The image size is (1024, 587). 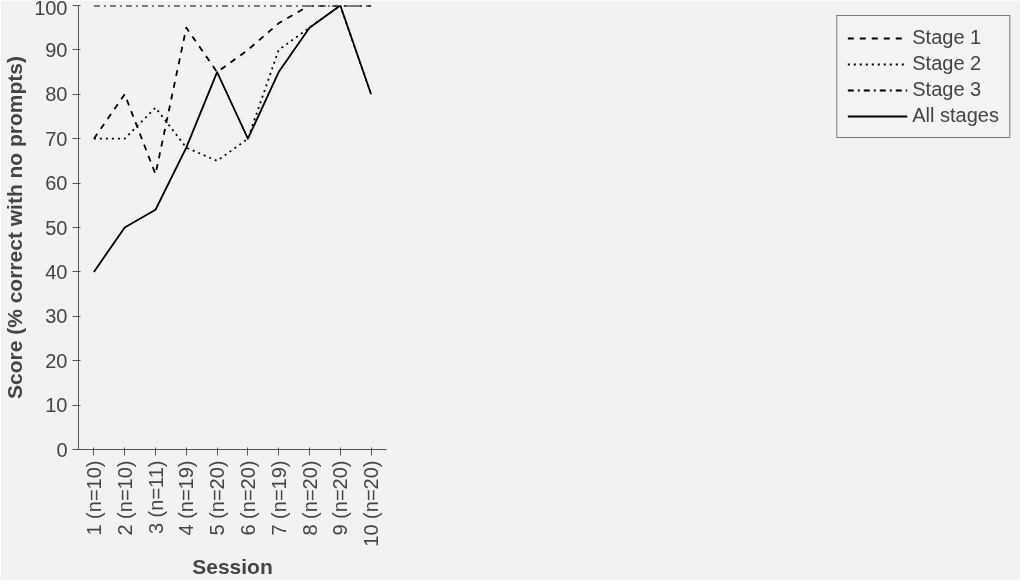 What do you see at coordinates (93, 498) in the screenshot?
I see `x-tick-label: 1 (n=10)` at bounding box center [93, 498].